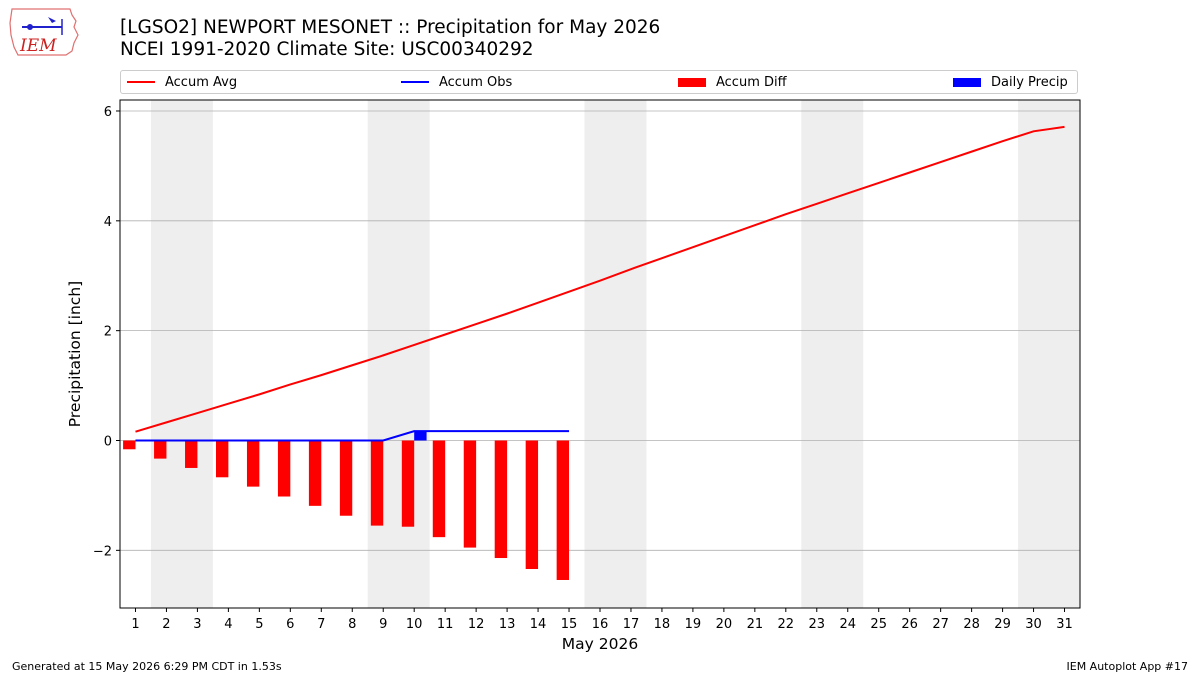 The width and height of the screenshot is (1200, 675). What do you see at coordinates (786, 624) in the screenshot?
I see `x-tick-label: 22` at bounding box center [786, 624].